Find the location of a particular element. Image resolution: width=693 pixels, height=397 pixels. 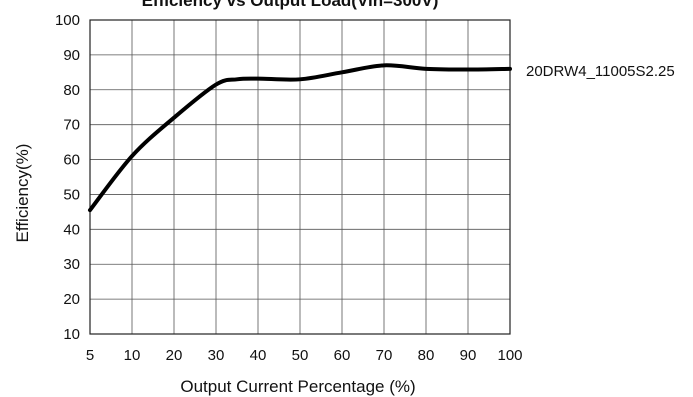

x-axis-ticks: 5 10 20 30 40 50 60 70 80 90 100 is located at coordinates (304, 355).